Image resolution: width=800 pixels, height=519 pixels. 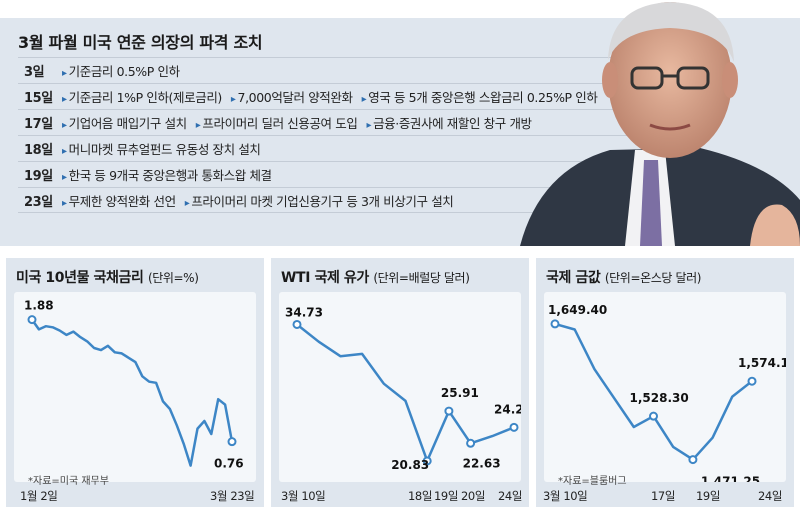 What do you see at coordinates (142, 96) in the screenshot?
I see `measure-item: 기준금리 1%P 인하(제로금리)` at bounding box center [142, 96].